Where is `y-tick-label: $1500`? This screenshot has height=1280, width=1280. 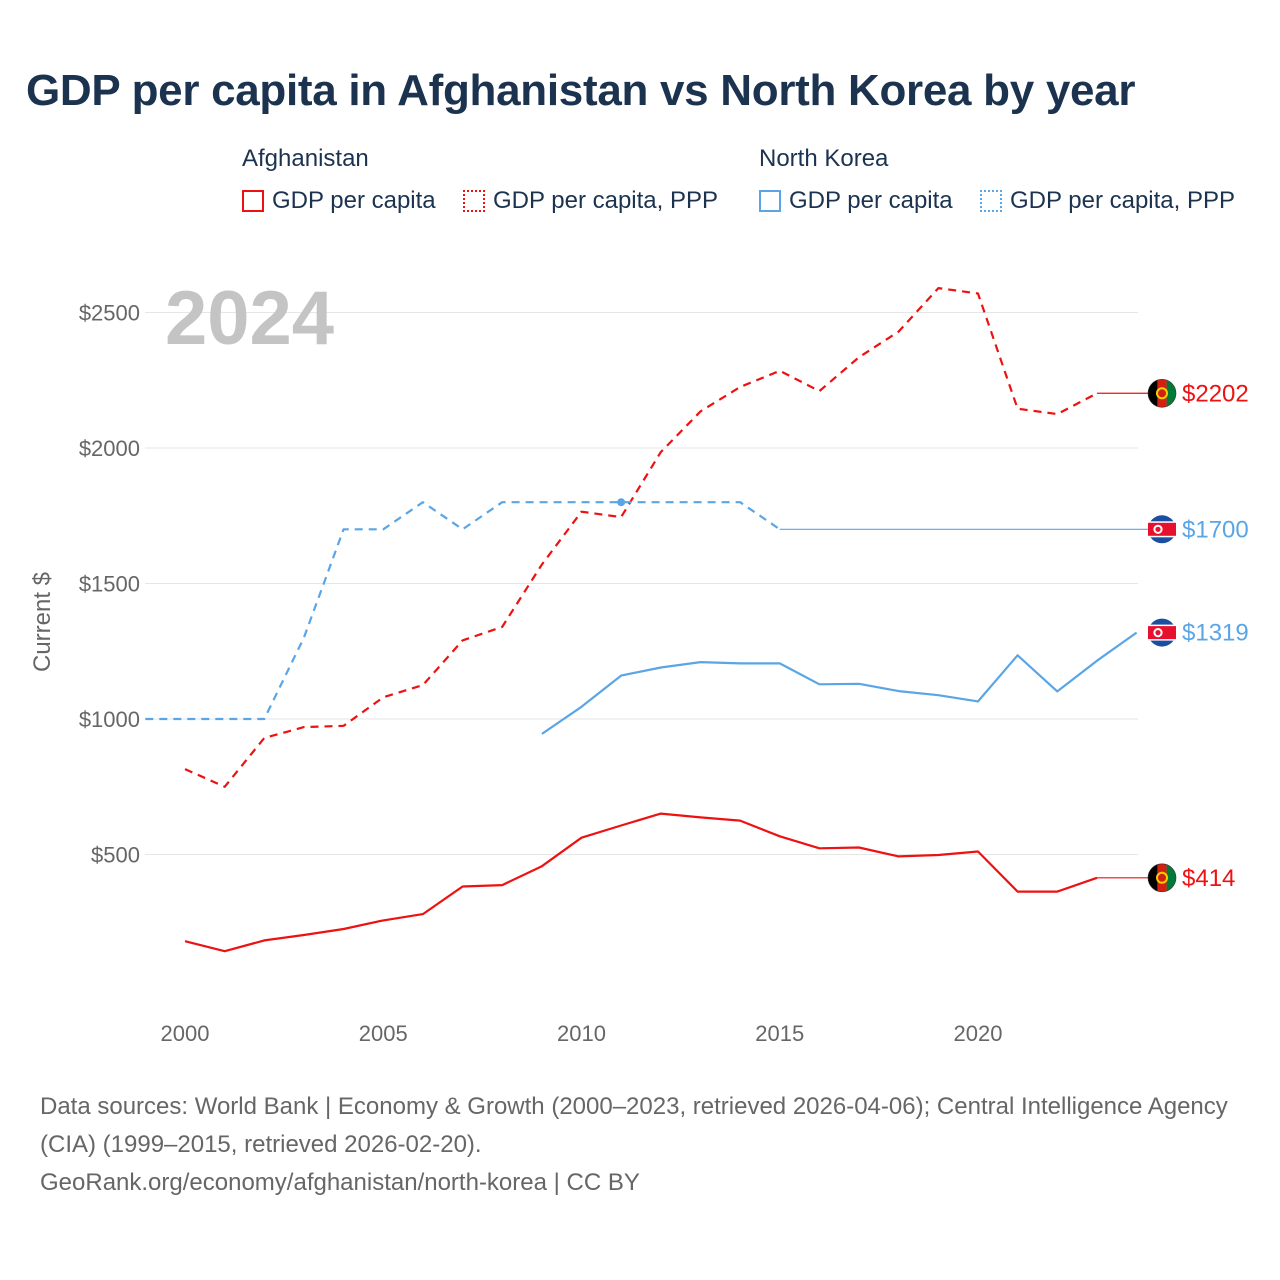
y-tick-label: $1500 is located at coordinates (109, 584).